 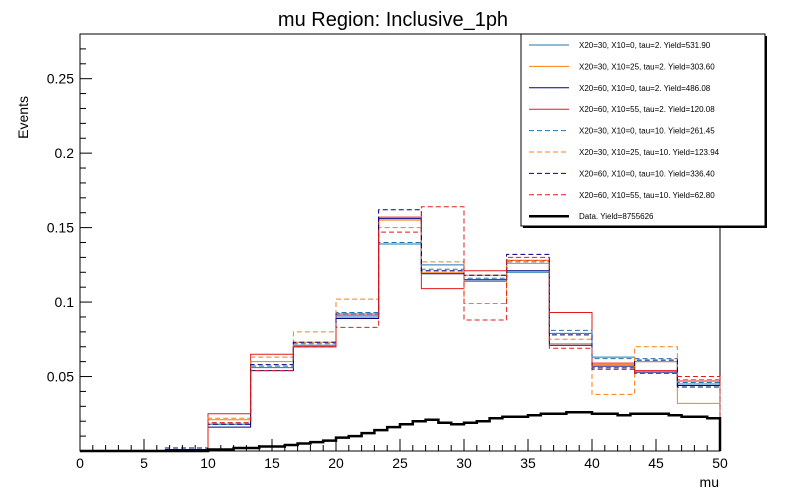 What do you see at coordinates (393, 20) in the screenshot?
I see `chart-title: mu Region: Inclusive_1ph` at bounding box center [393, 20].